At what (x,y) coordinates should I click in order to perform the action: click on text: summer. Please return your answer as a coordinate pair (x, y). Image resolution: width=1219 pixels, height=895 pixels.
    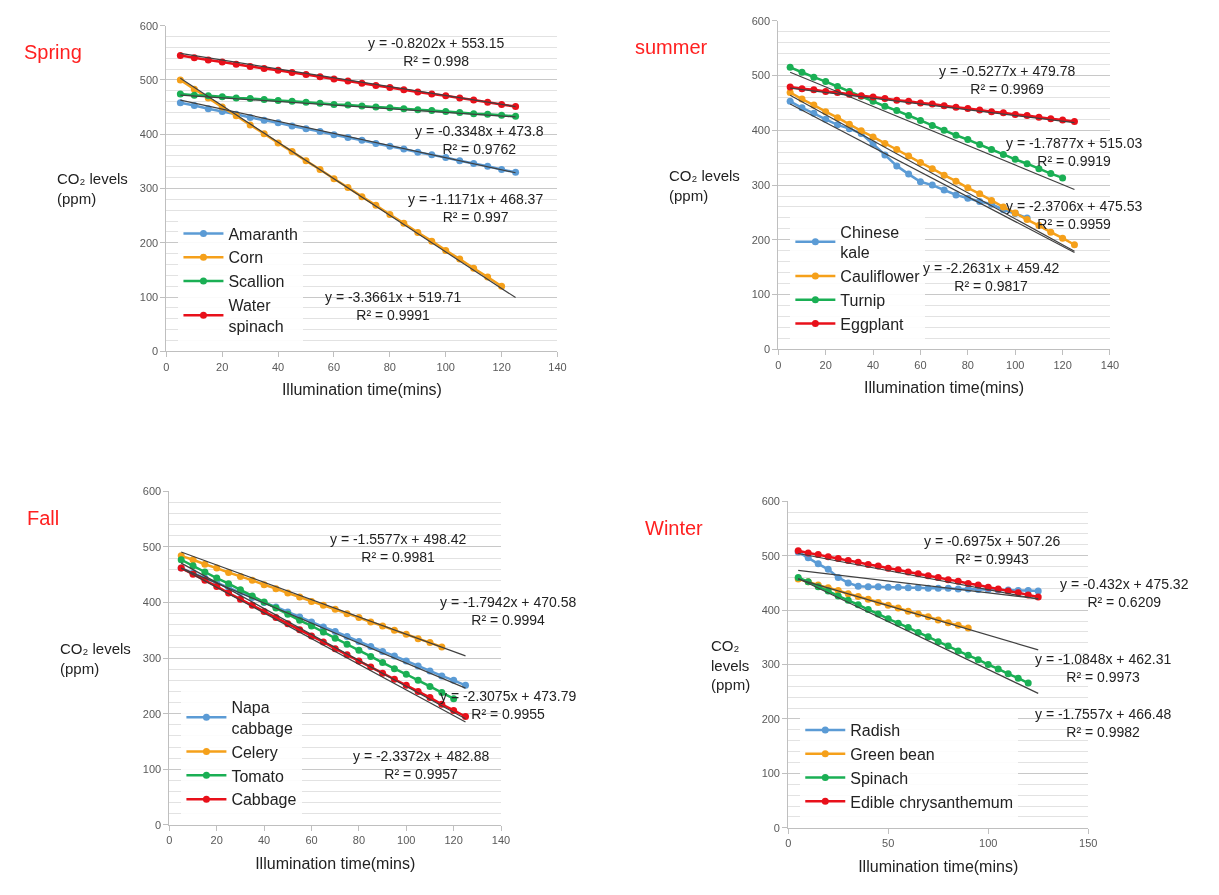
    Looking at the image, I should click on (671, 47).